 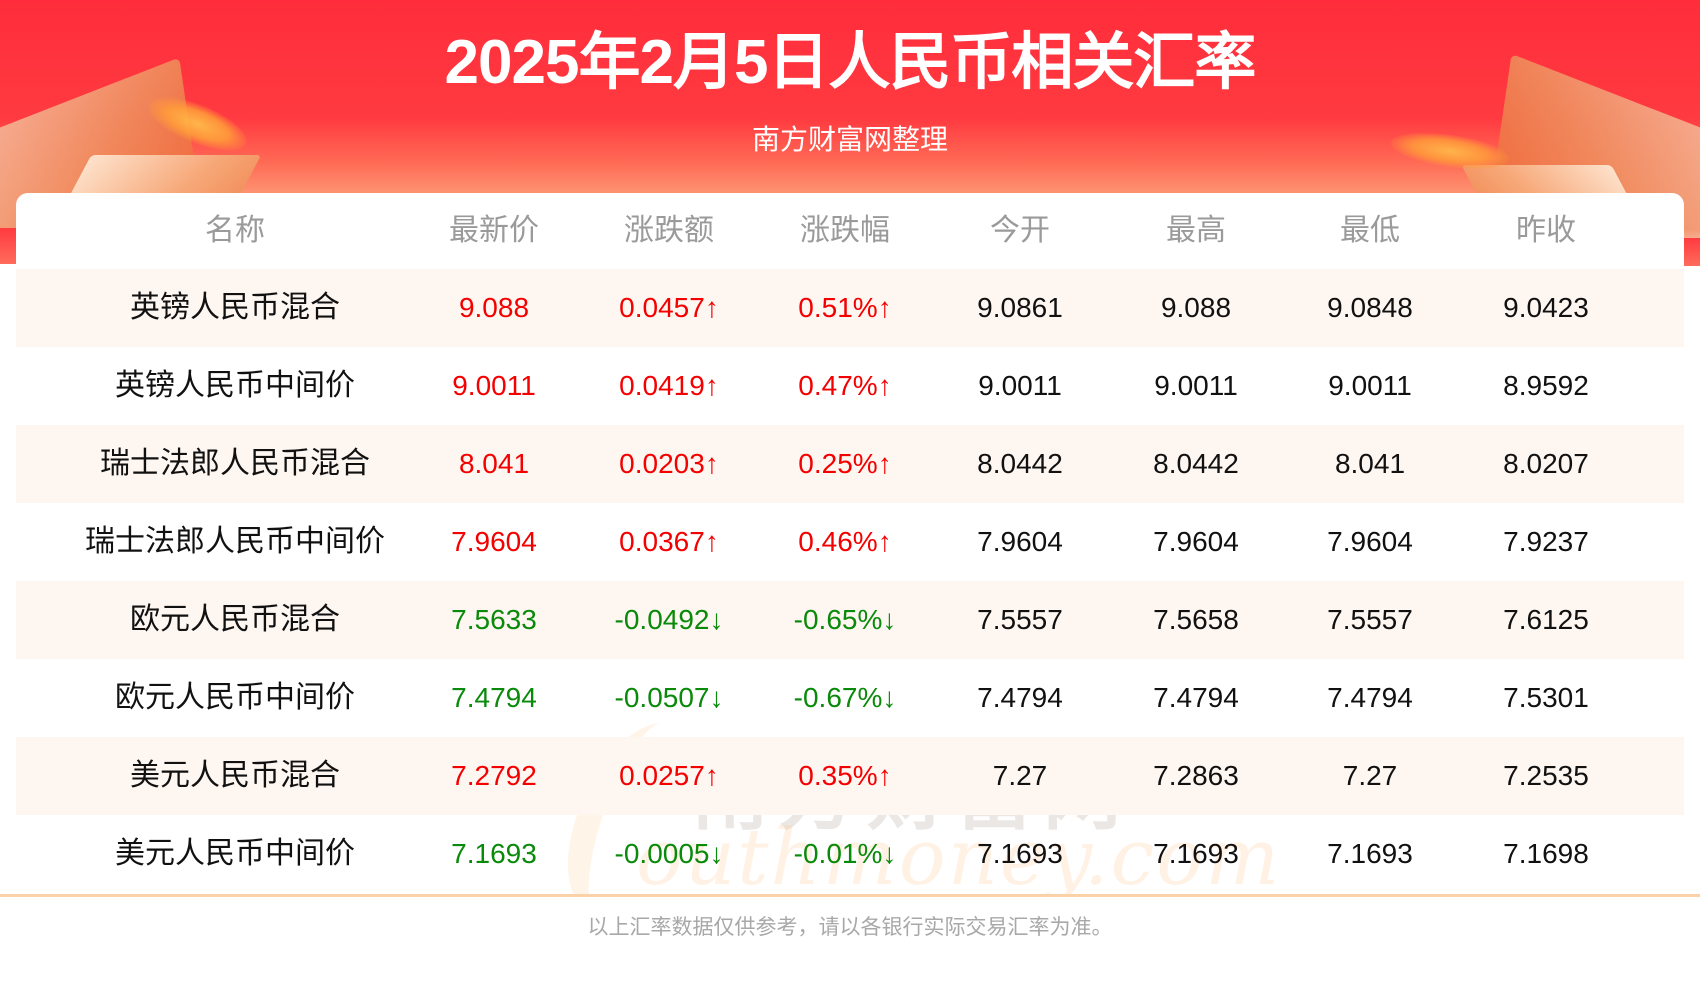 I want to click on change-amount: 0.0257↑, so click(x=669, y=775).